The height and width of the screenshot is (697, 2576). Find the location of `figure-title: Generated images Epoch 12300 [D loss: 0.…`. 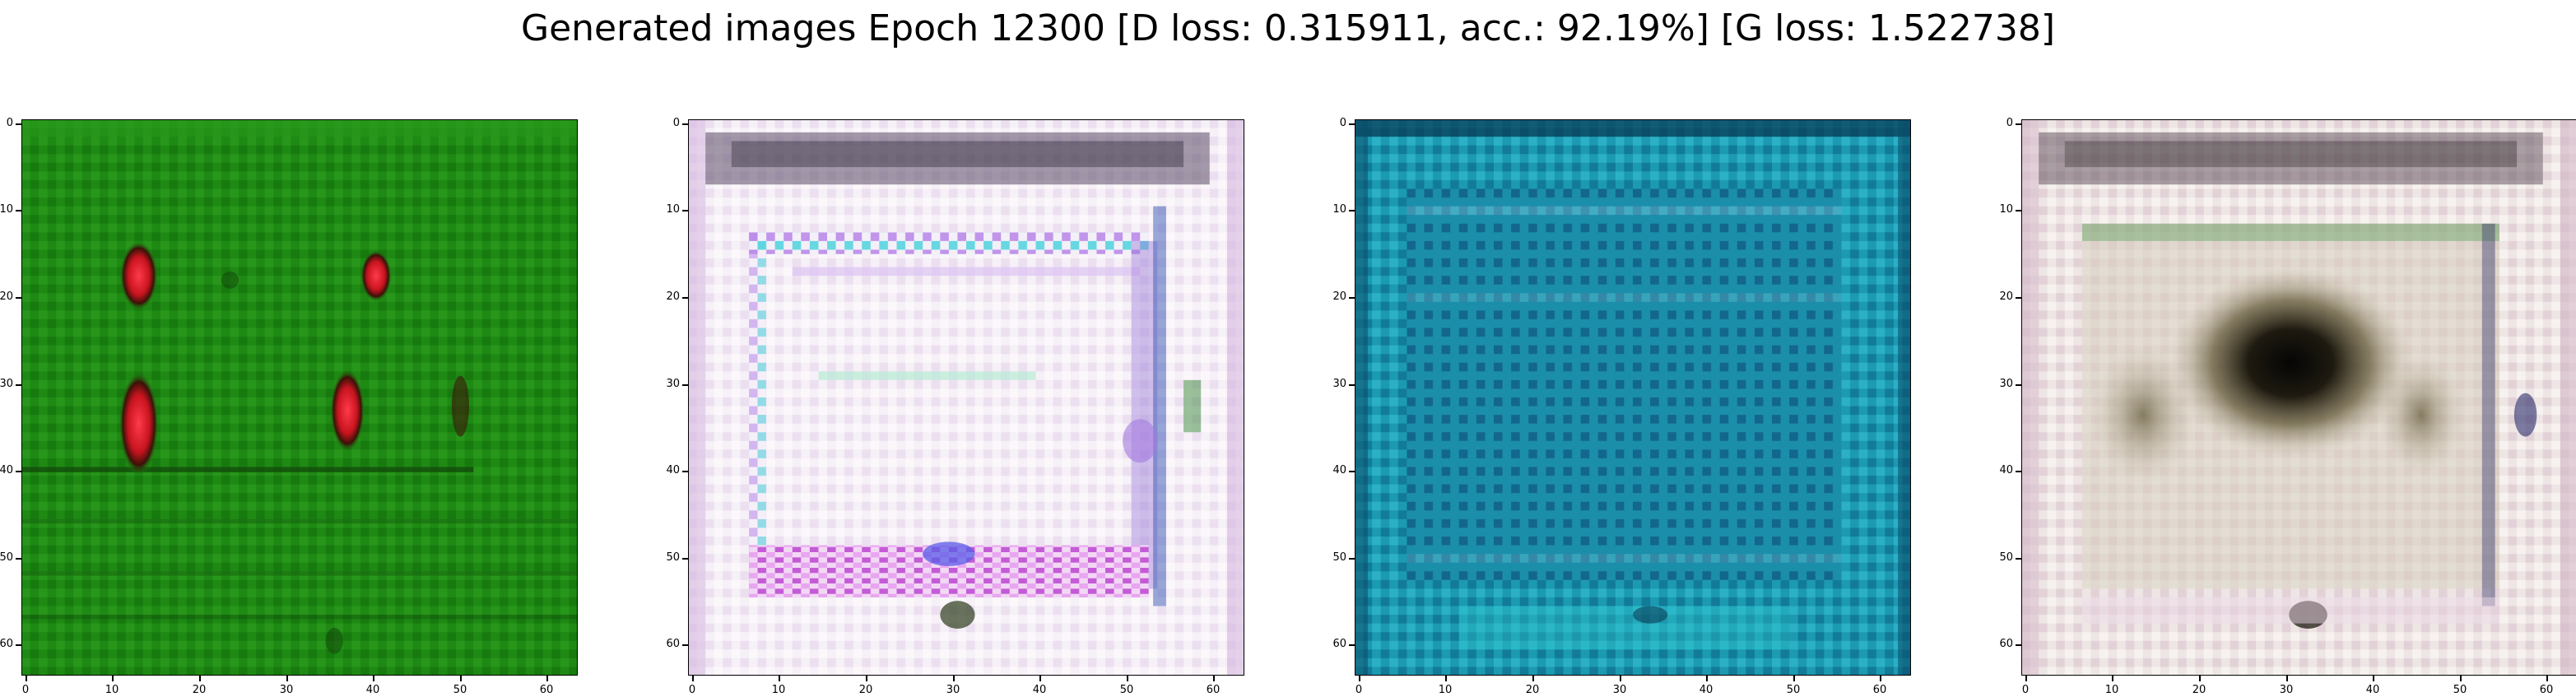

figure-title: Generated images Epoch 12300 [D loss: 0.… is located at coordinates (1288, 28).